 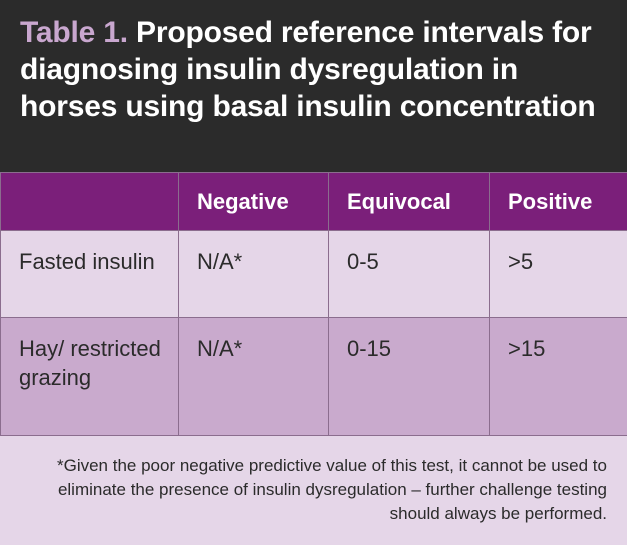 I want to click on row-label: Hay/ restricted grazing, so click(x=89, y=376).